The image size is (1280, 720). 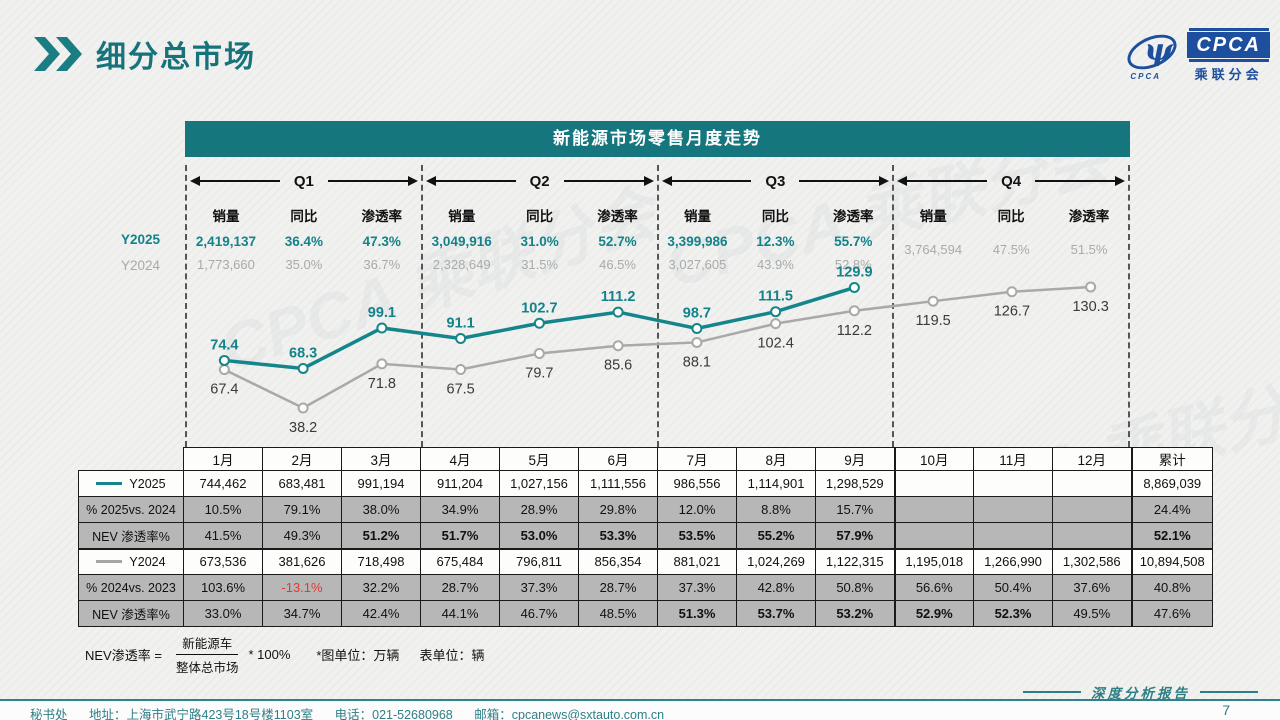 What do you see at coordinates (776, 613) in the screenshot?
I see `table-cell: 53.7%` at bounding box center [776, 613].